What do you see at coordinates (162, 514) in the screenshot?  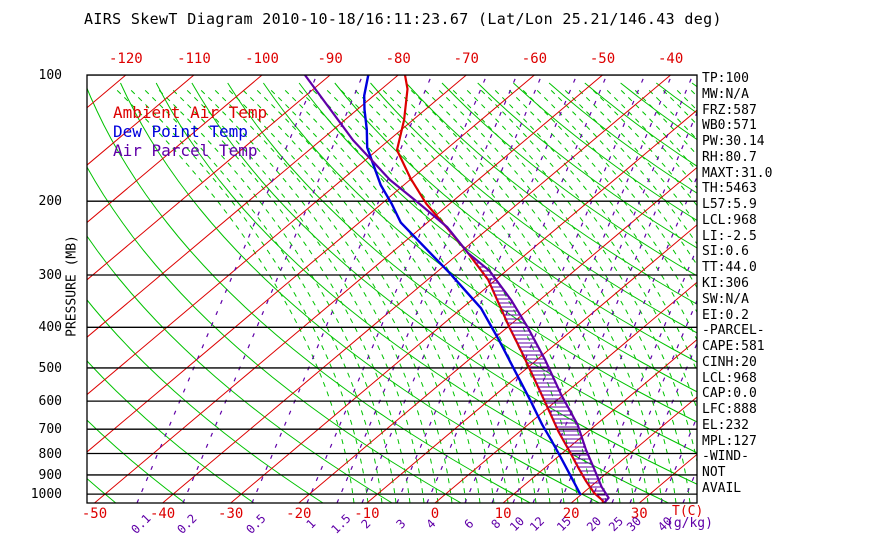 I see `bottom-temp-tick-label: -40` at bounding box center [162, 514].